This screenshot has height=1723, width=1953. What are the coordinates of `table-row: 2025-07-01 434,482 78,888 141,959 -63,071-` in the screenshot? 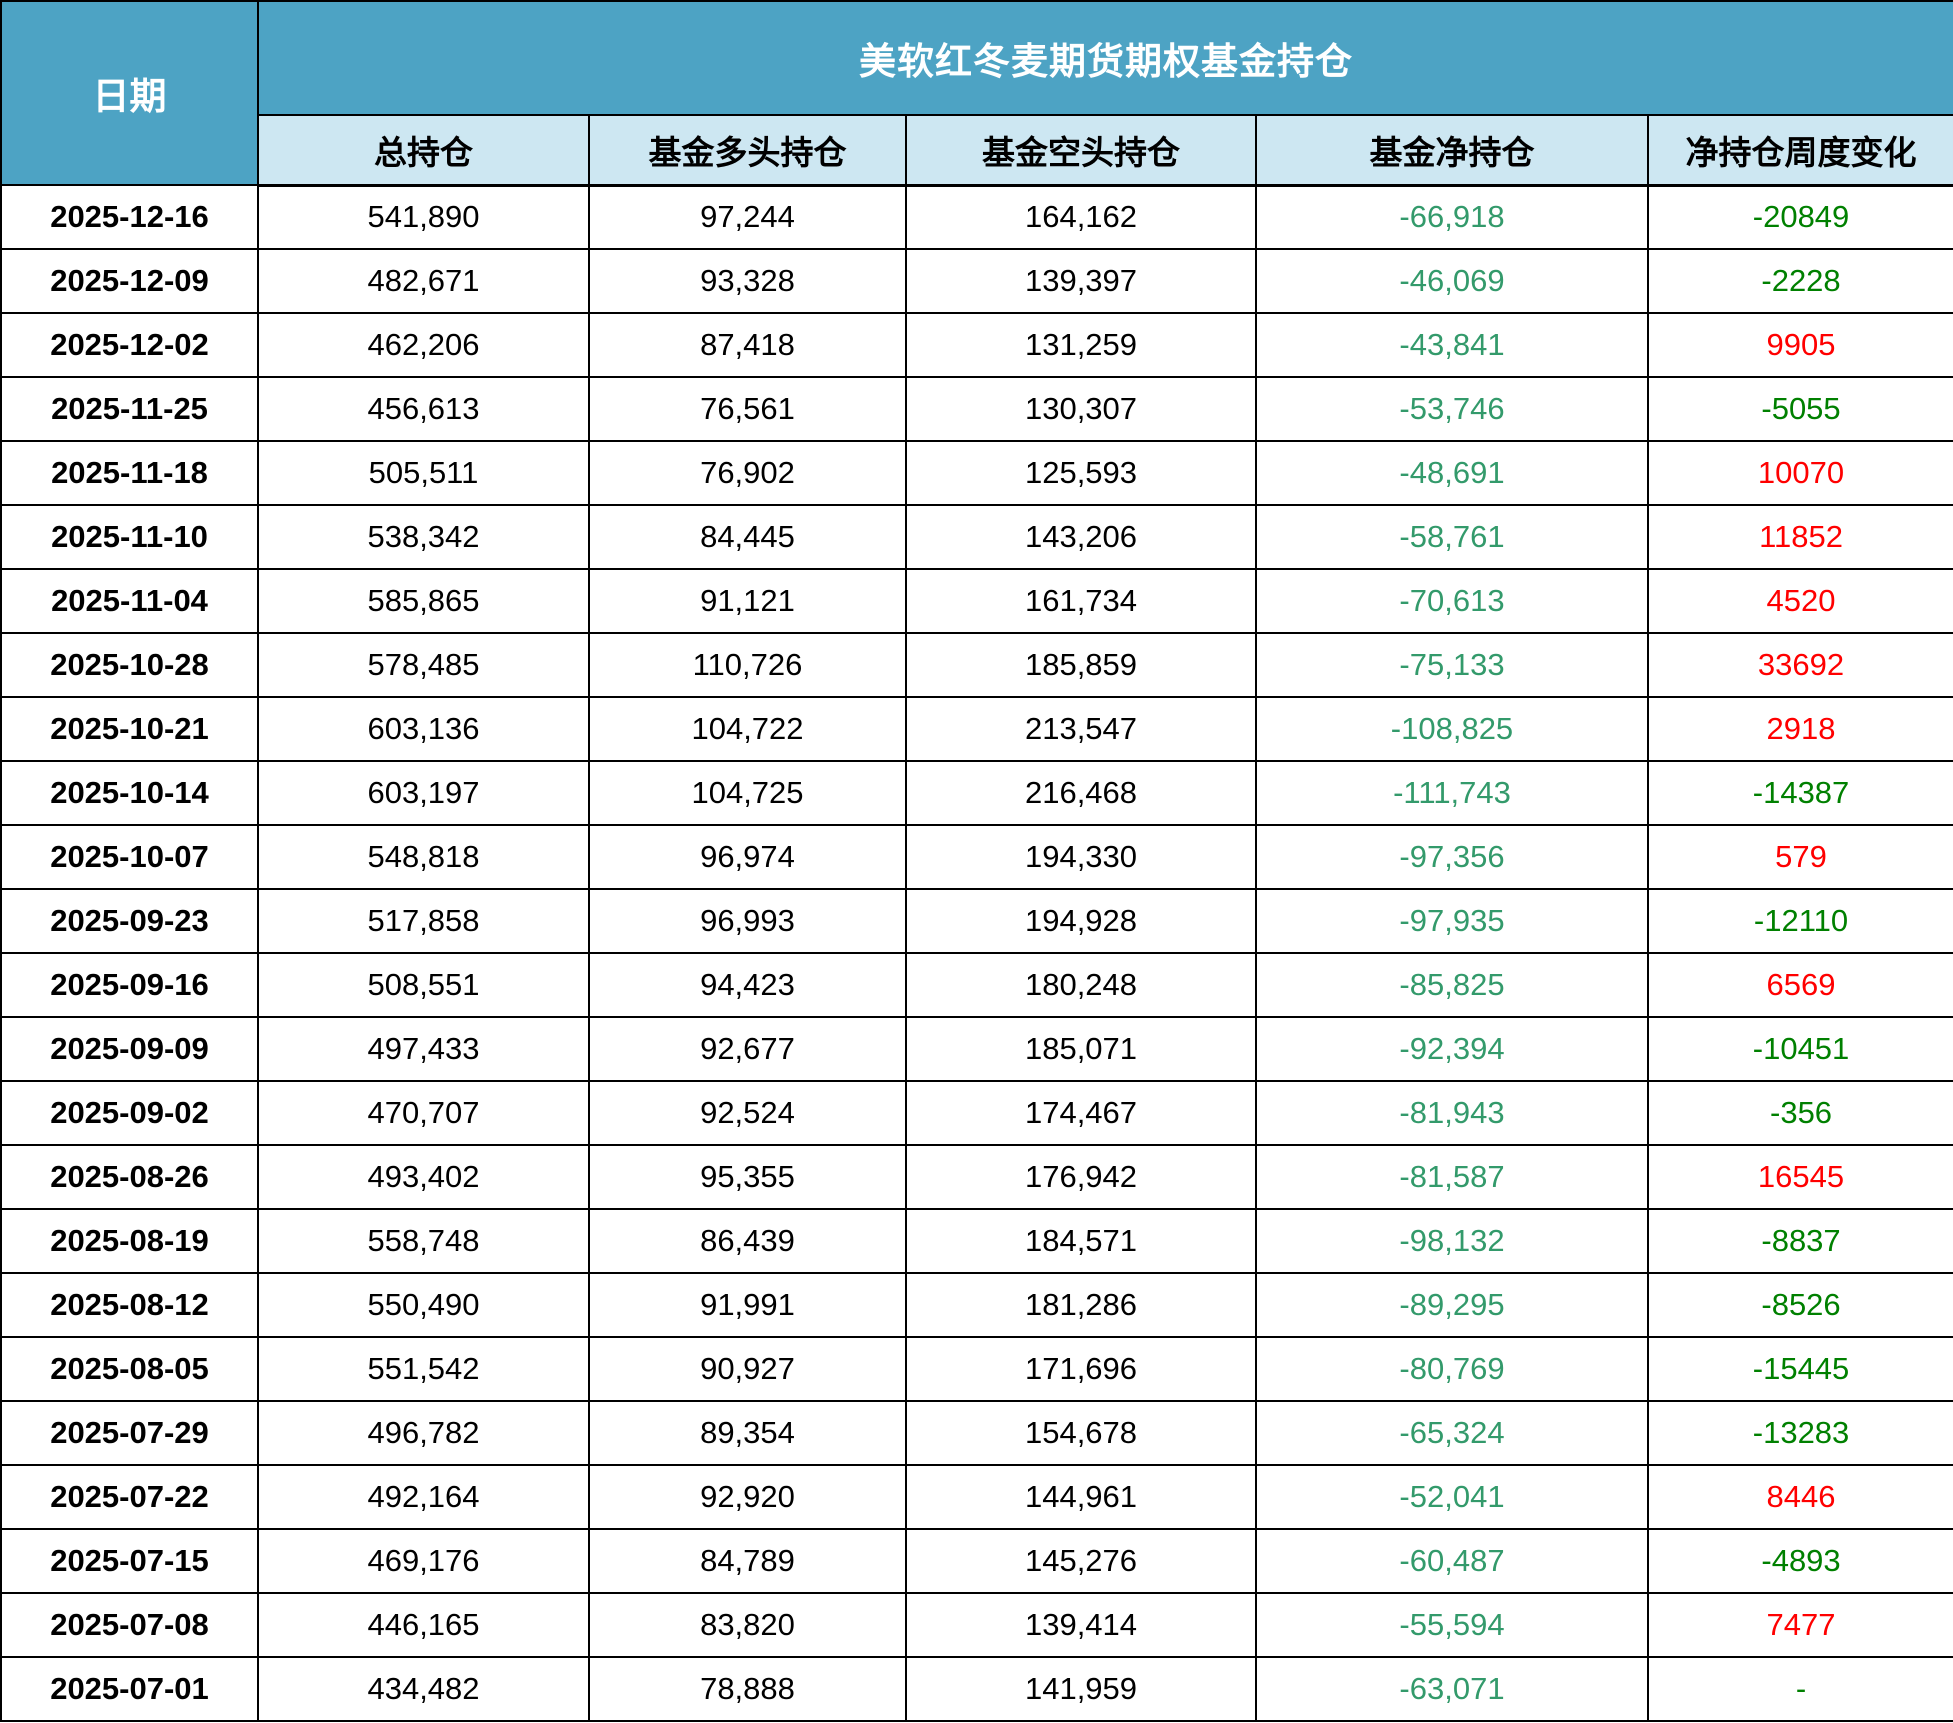 It's located at (976, 1689).